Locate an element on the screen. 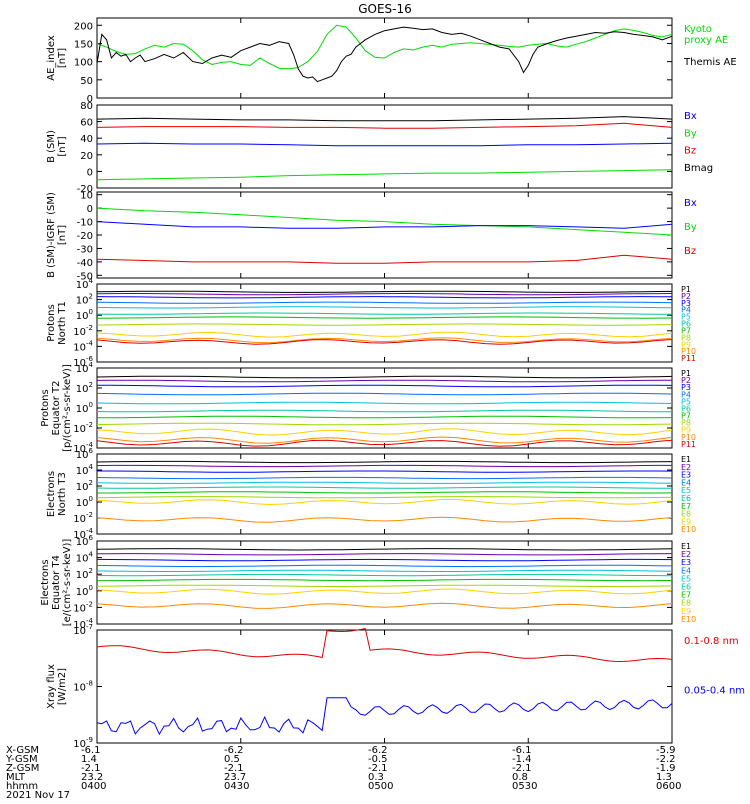 Image resolution: width=750 pixels, height=804 pixels. legend-bz: Bz is located at coordinates (690, 151).